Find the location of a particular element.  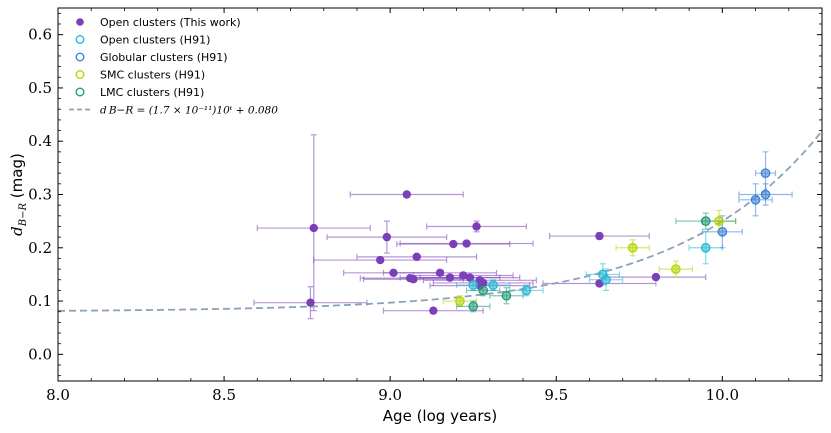

x-tick-label: 8.5 is located at coordinates (224, 395).